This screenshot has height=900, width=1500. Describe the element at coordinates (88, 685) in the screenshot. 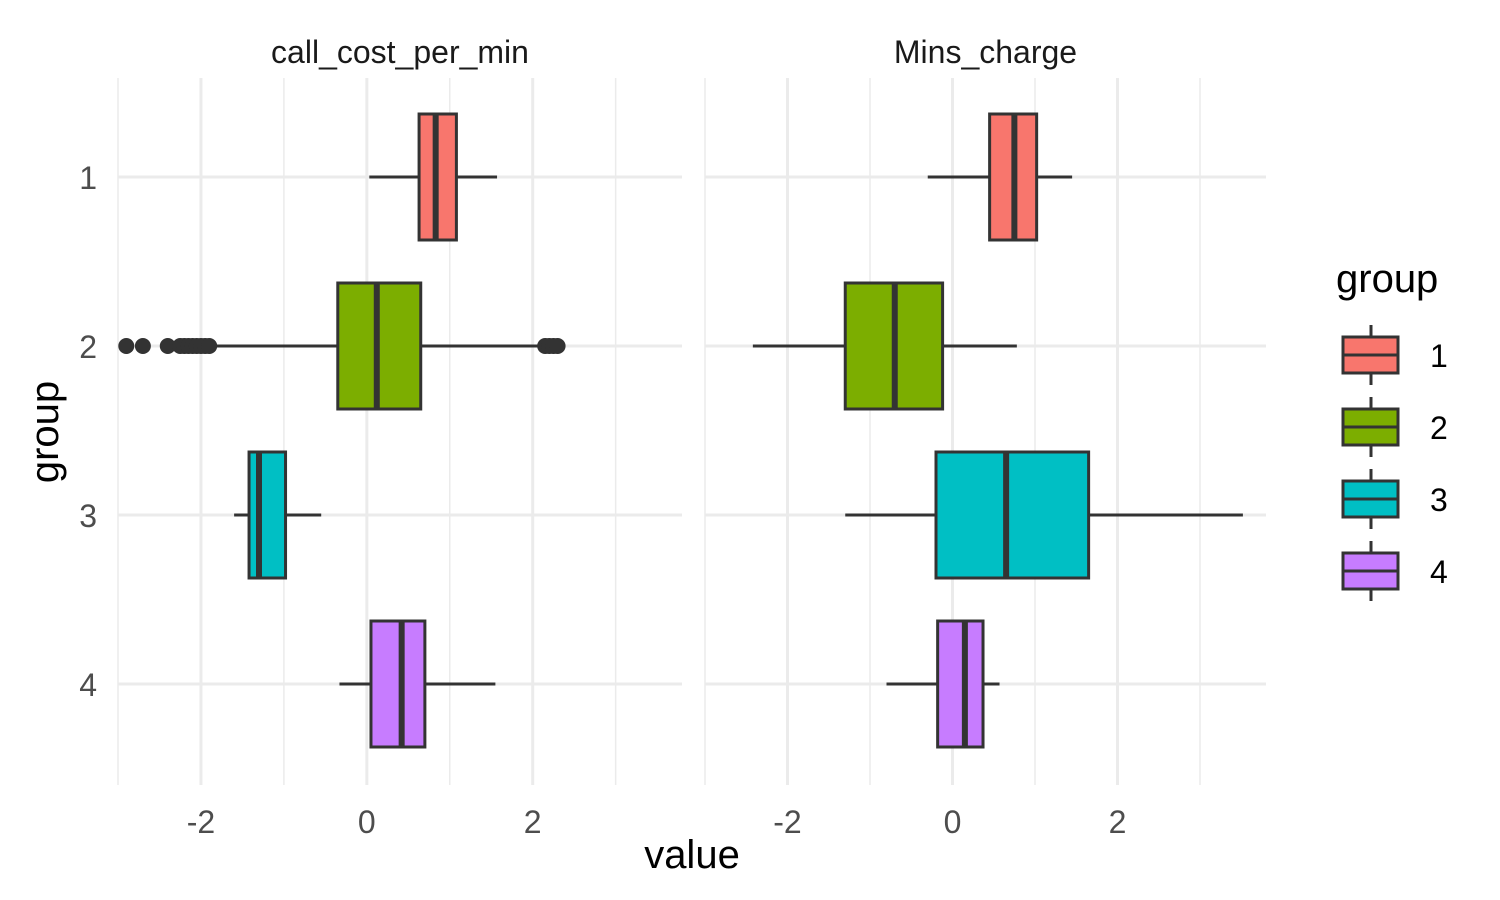

I see `y-tick-label: 4` at that location.